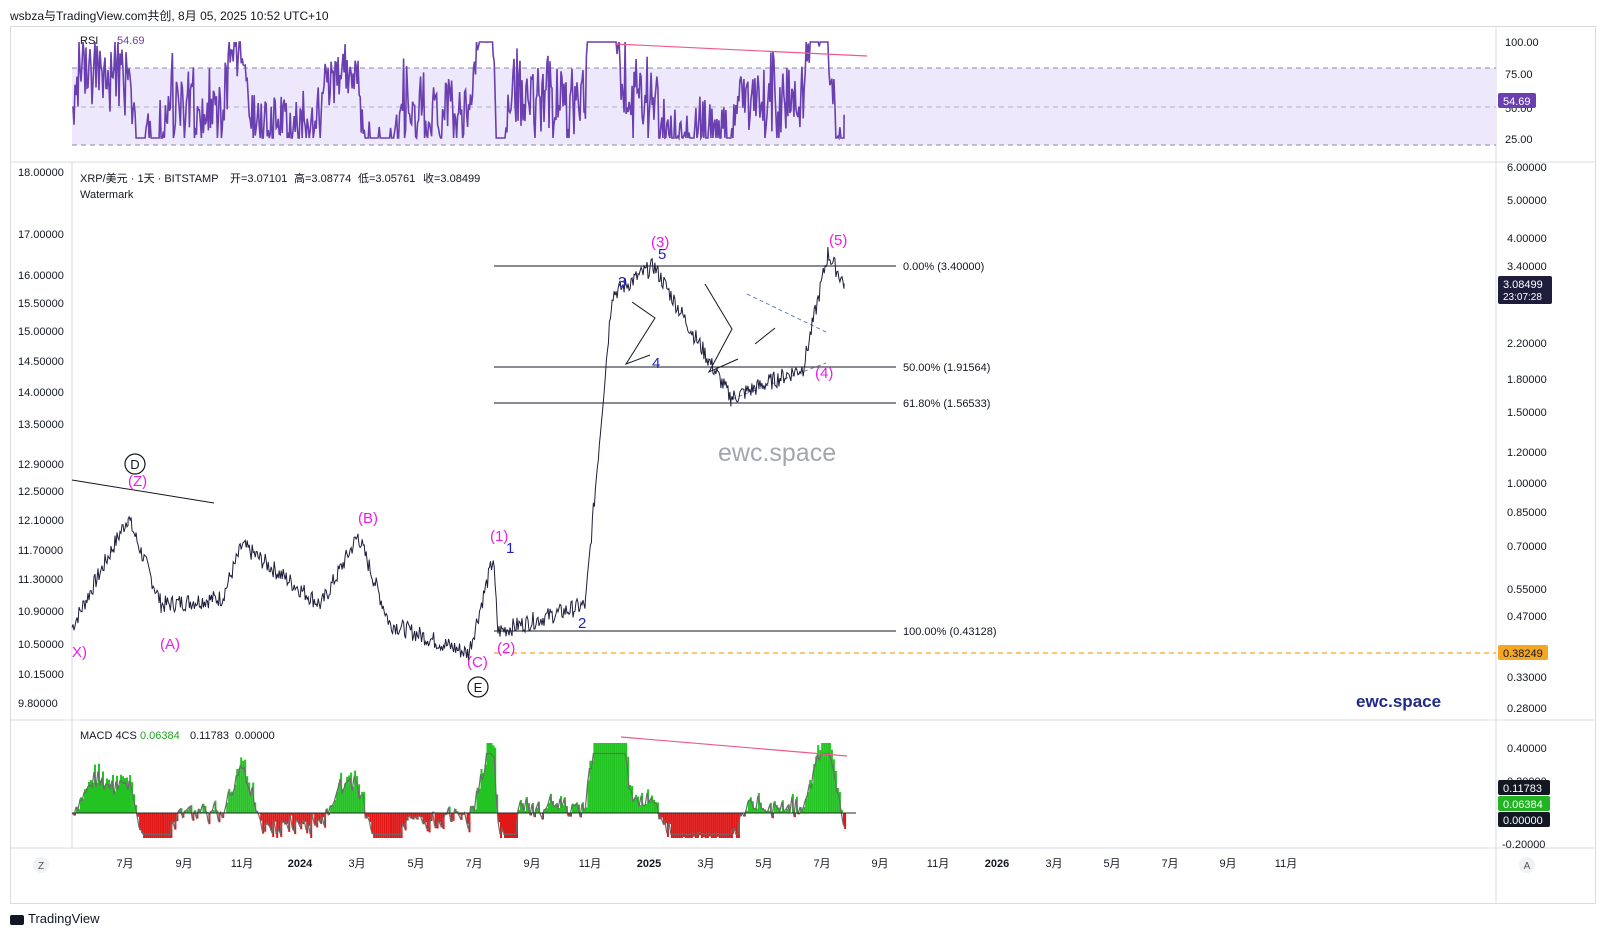 The width and height of the screenshot is (1603, 932). What do you see at coordinates (368, 518) in the screenshot?
I see `wave-label-b: (B)` at bounding box center [368, 518].